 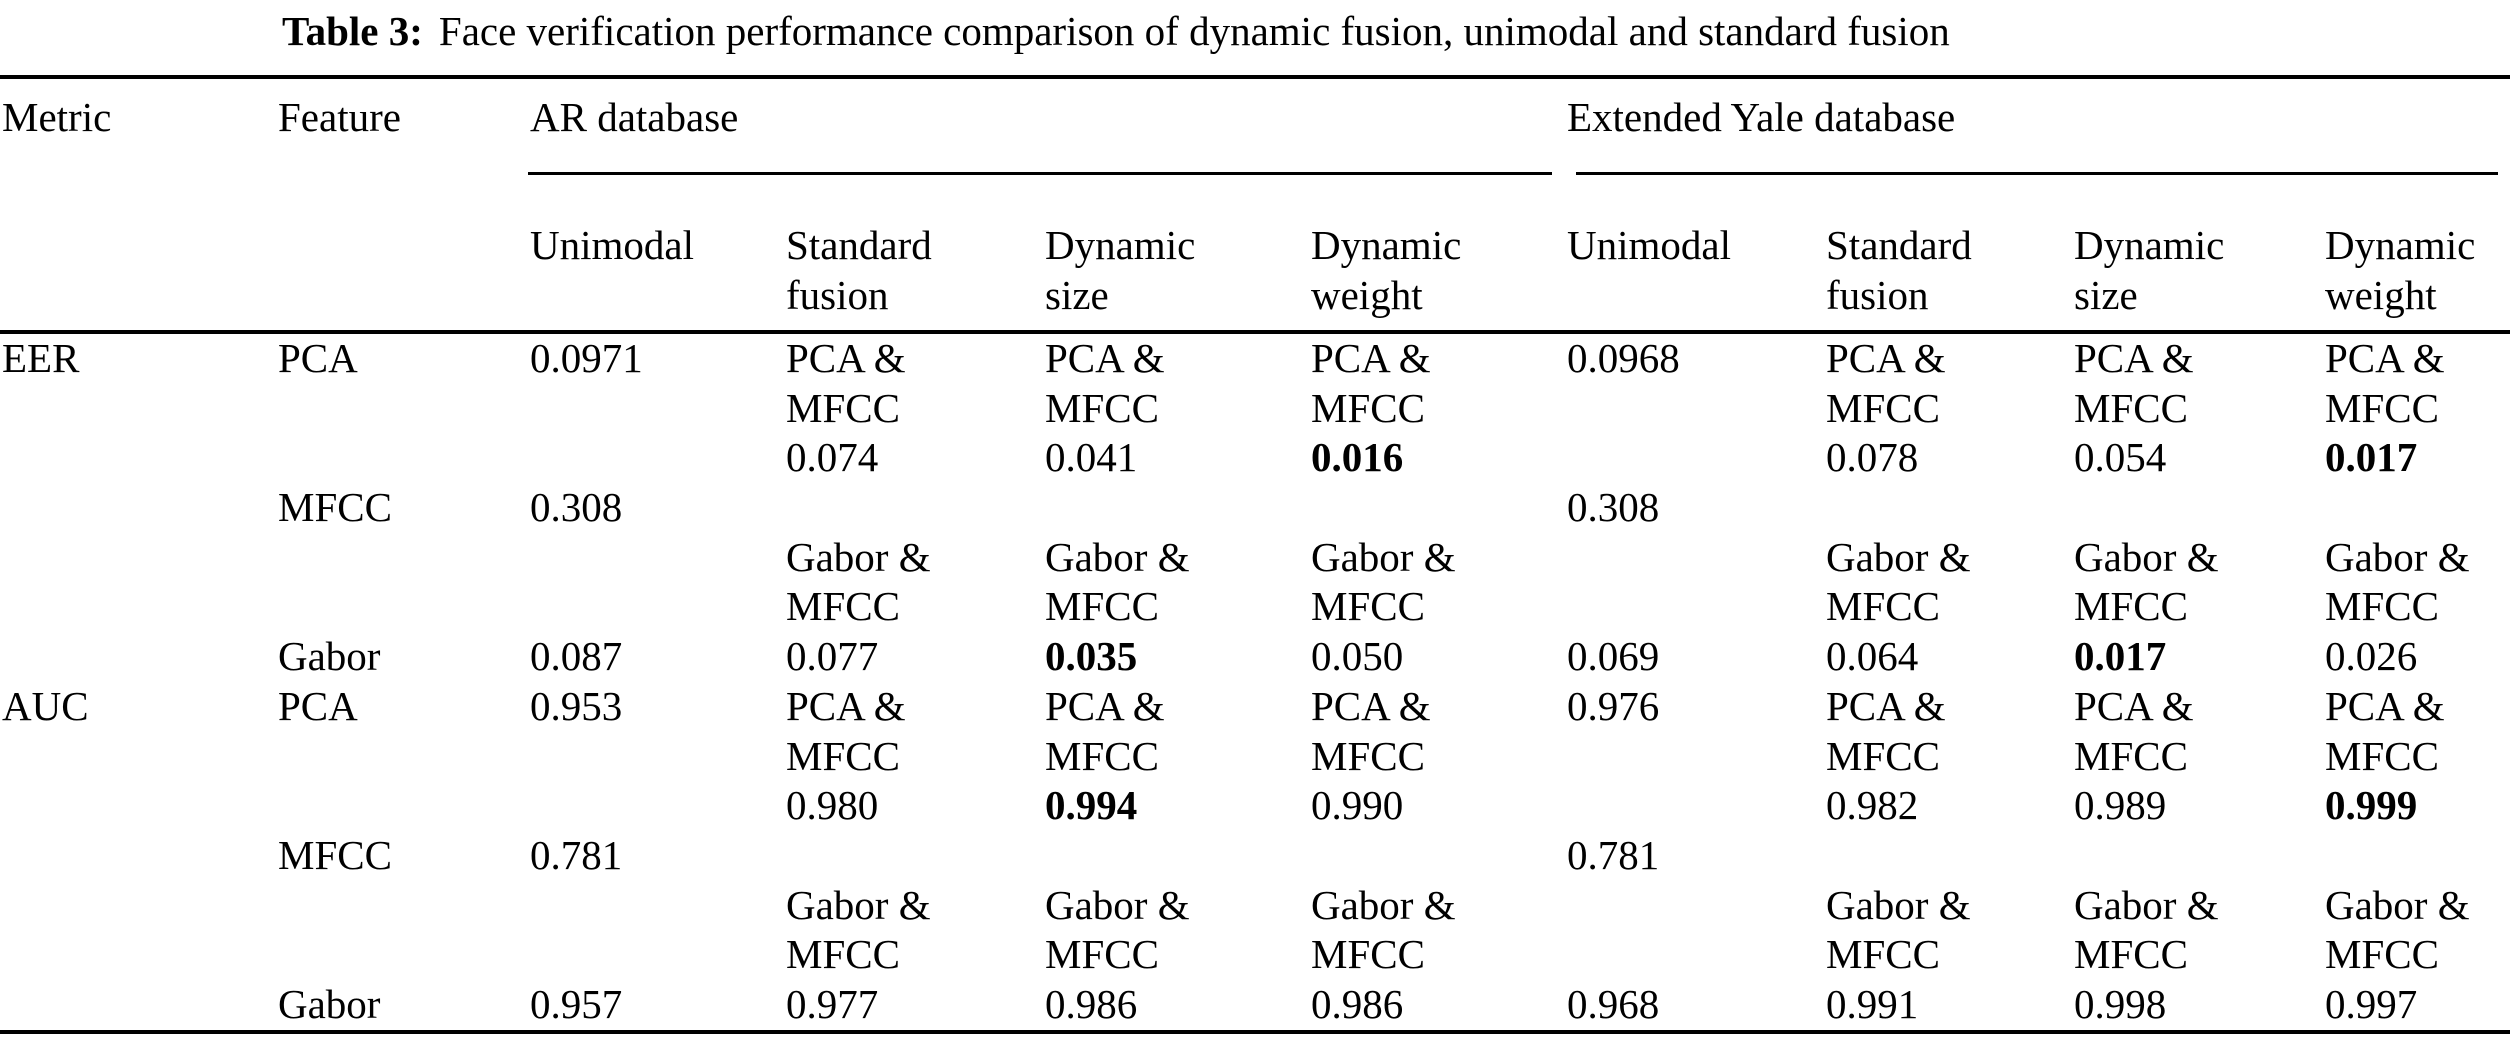 I want to click on value-cell-unimodal: 0.0968, so click(x=1623, y=358).